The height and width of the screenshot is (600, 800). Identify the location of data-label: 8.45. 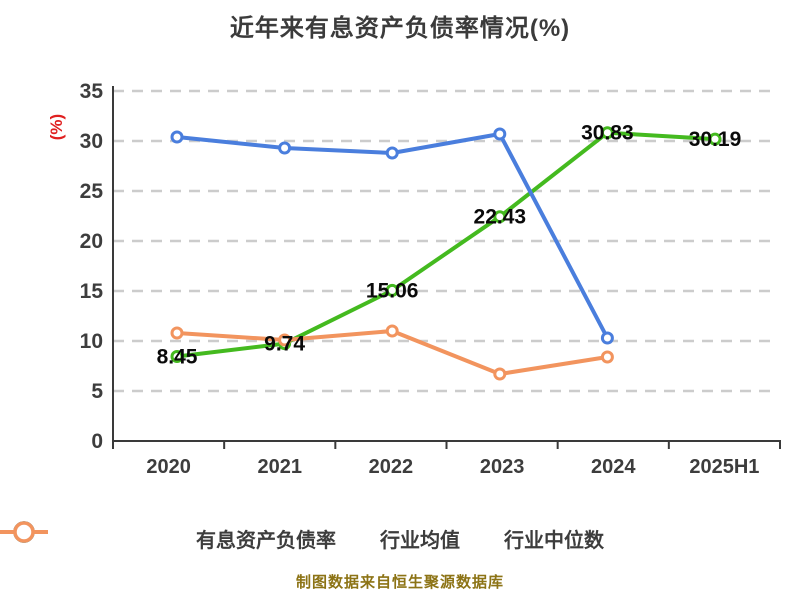
(177, 357).